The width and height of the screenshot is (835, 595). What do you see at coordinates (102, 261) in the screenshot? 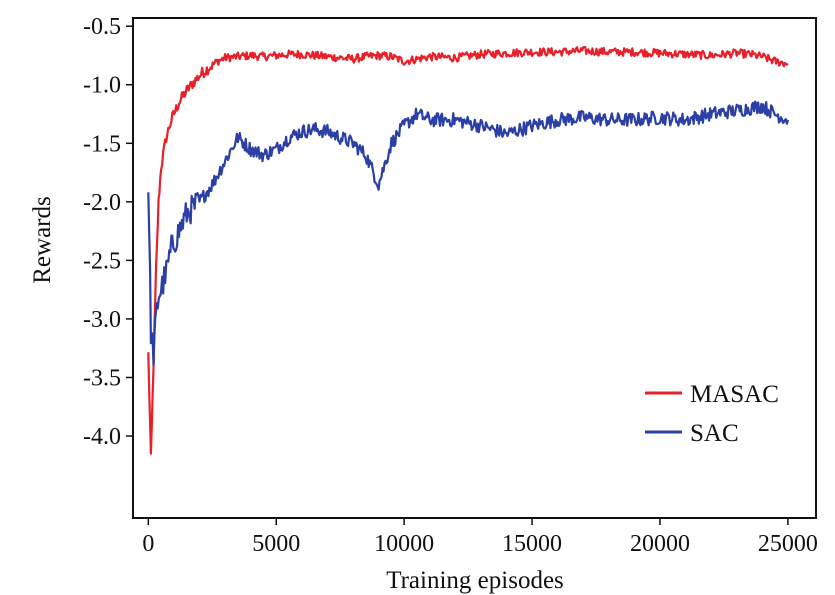
I see `y-tick-label: -2.5` at bounding box center [102, 261].